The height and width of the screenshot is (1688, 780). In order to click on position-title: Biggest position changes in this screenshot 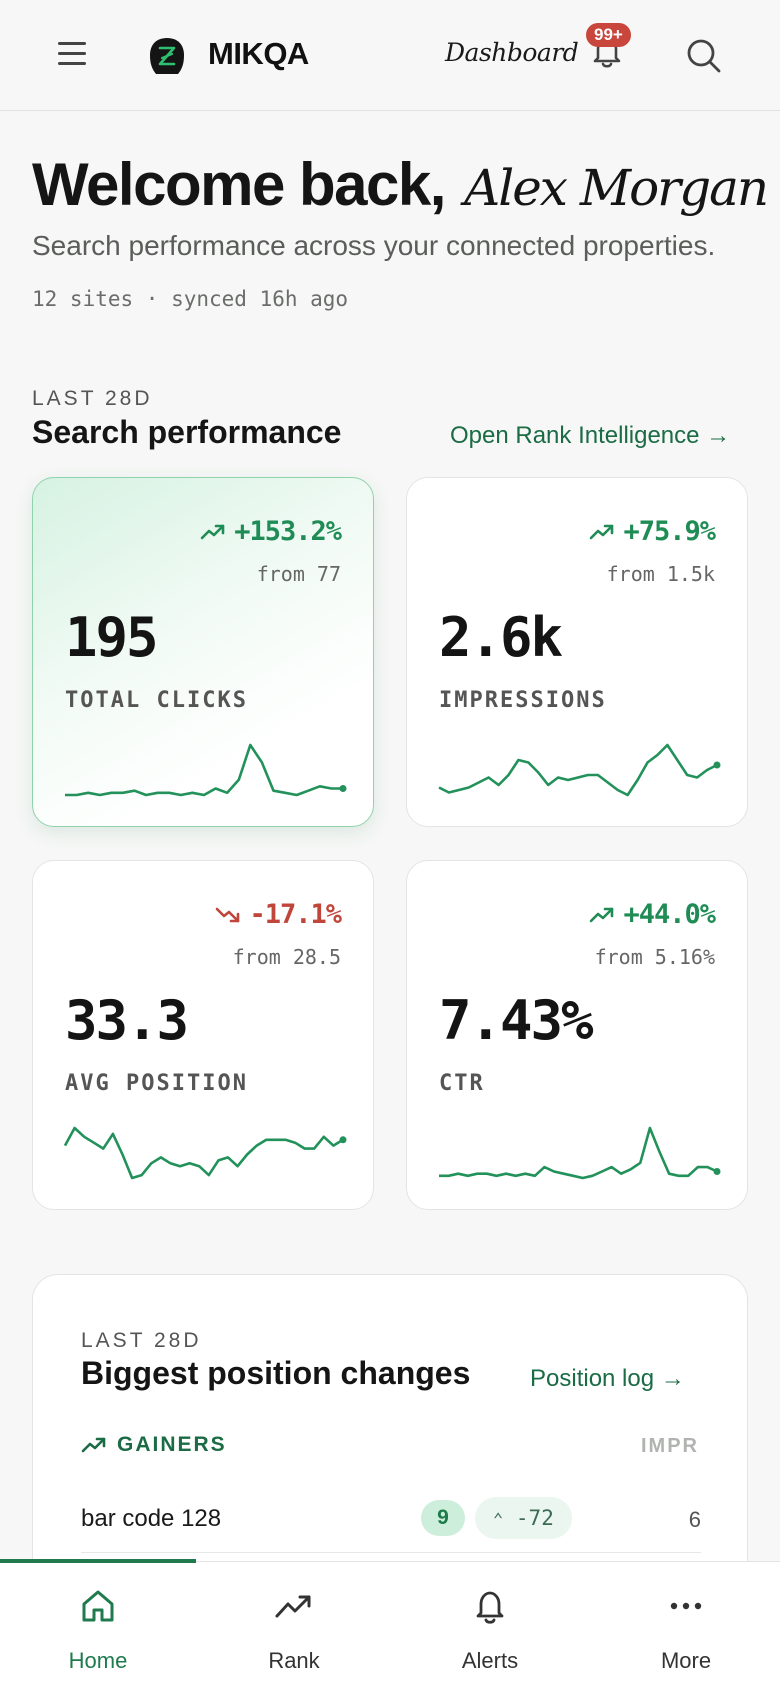, I will do `click(276, 1373)`.